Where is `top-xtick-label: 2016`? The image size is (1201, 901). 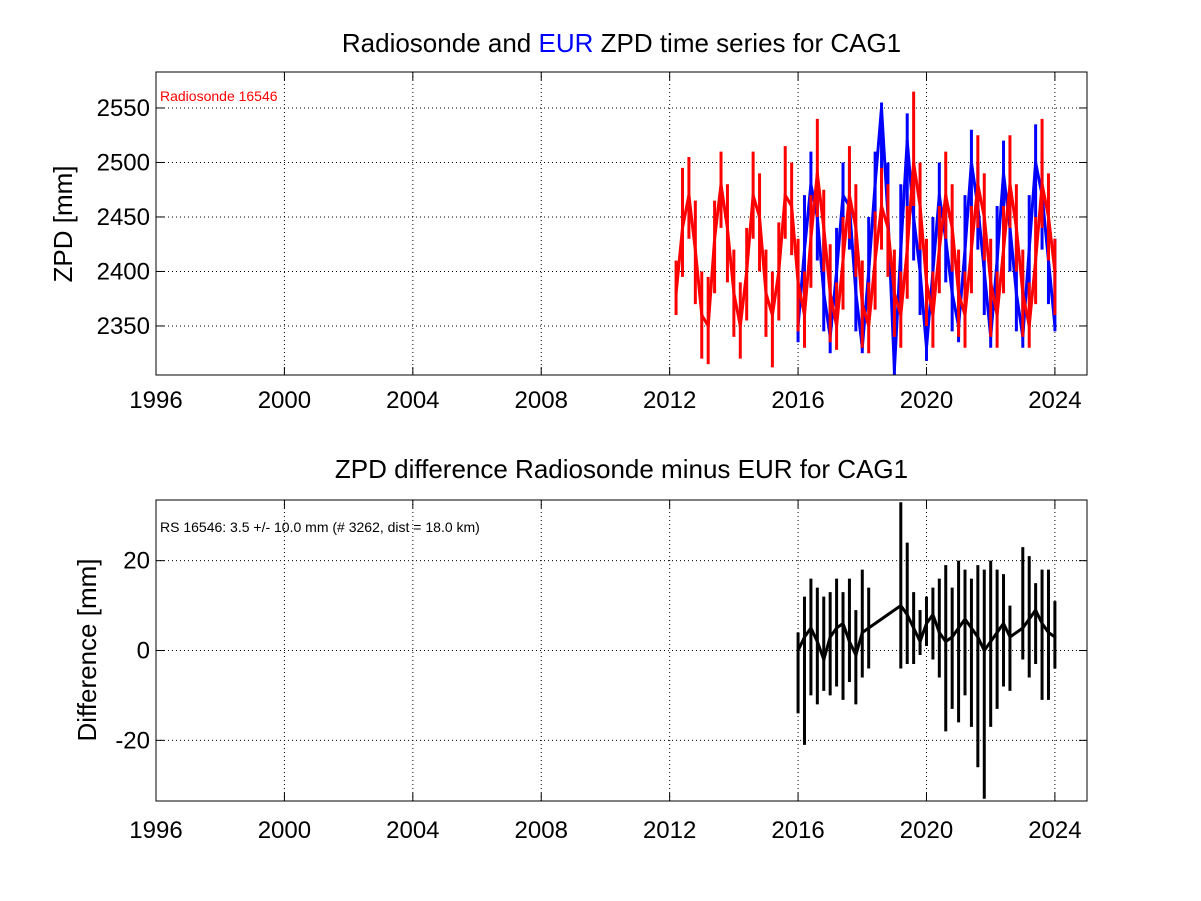
top-xtick-label: 2016 is located at coordinates (797, 400).